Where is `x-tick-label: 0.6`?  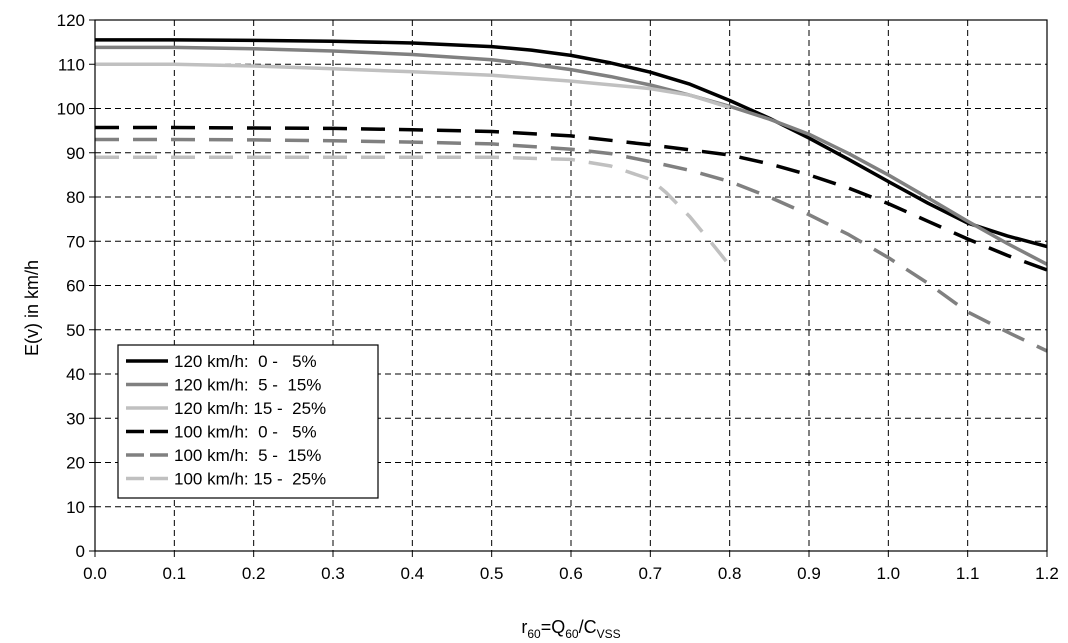
x-tick-label: 0.6 is located at coordinates (571, 573).